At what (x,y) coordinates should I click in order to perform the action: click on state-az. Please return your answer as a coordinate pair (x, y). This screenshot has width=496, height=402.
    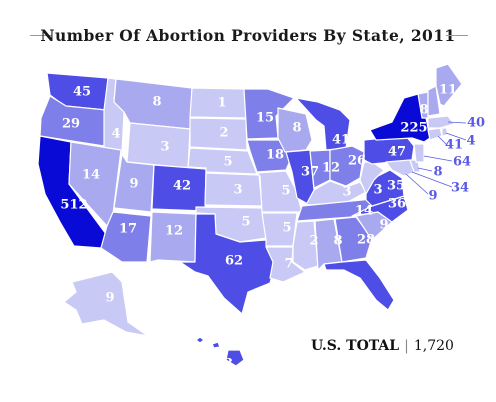
    Looking at the image, I should click on (126, 237).